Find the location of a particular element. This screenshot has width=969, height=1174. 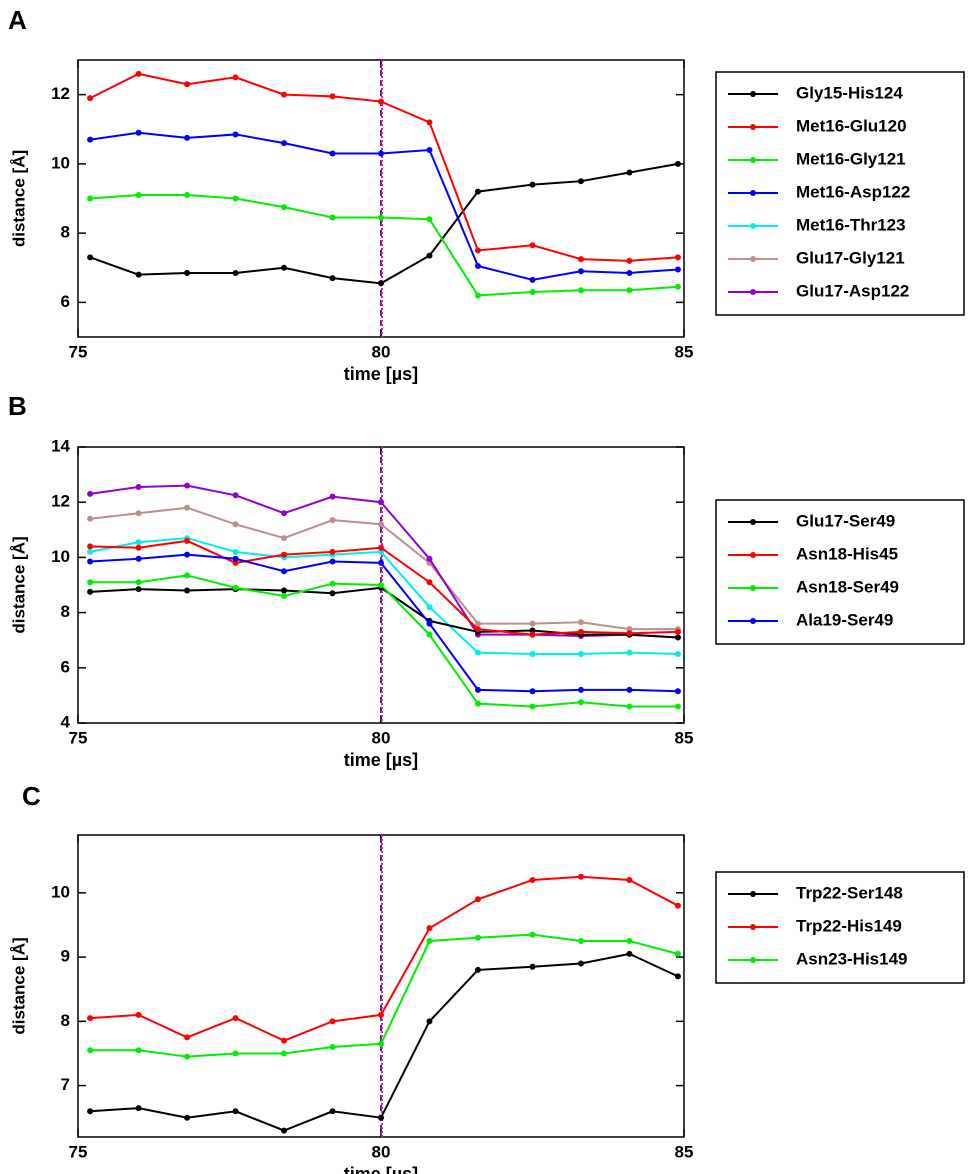

y-tick-label: 10 is located at coordinates (60, 162).